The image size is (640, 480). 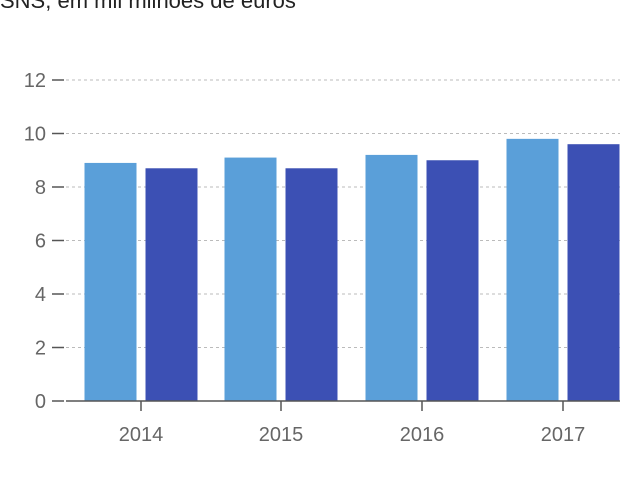 What do you see at coordinates (422, 435) in the screenshot?
I see `x-tick-label: 2016` at bounding box center [422, 435].